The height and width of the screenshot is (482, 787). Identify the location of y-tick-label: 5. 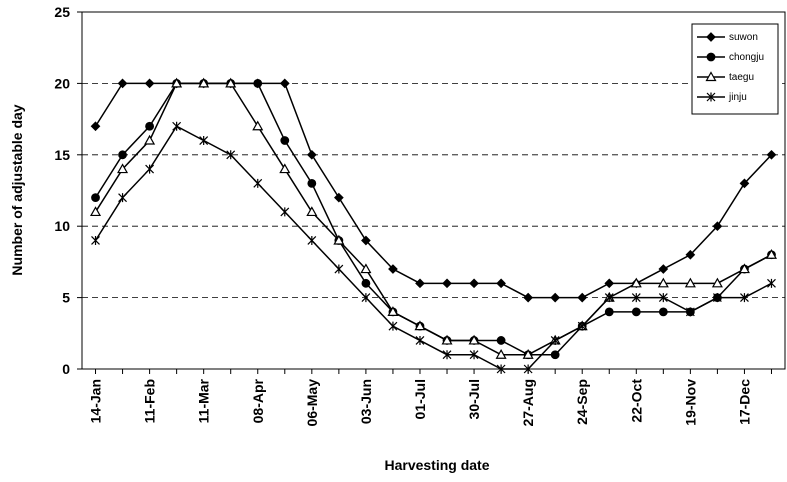
(66, 298).